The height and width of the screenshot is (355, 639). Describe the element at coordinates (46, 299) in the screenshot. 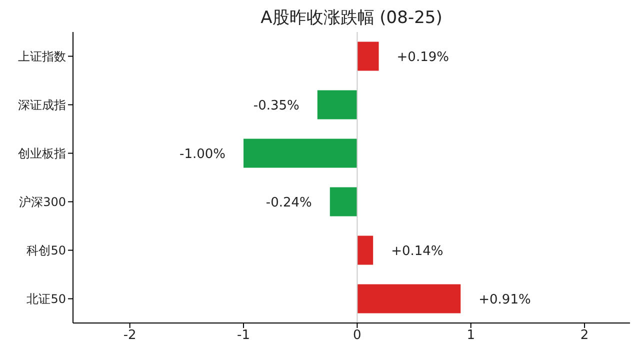

I see `y-tick-label: 北证50` at that location.